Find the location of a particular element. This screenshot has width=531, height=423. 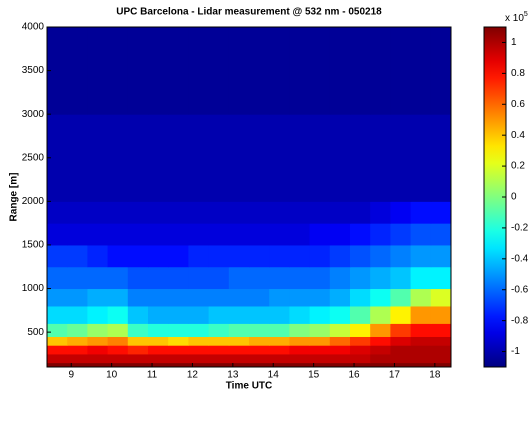

colorbar-scale-power: 5 is located at coordinates (526, 14).